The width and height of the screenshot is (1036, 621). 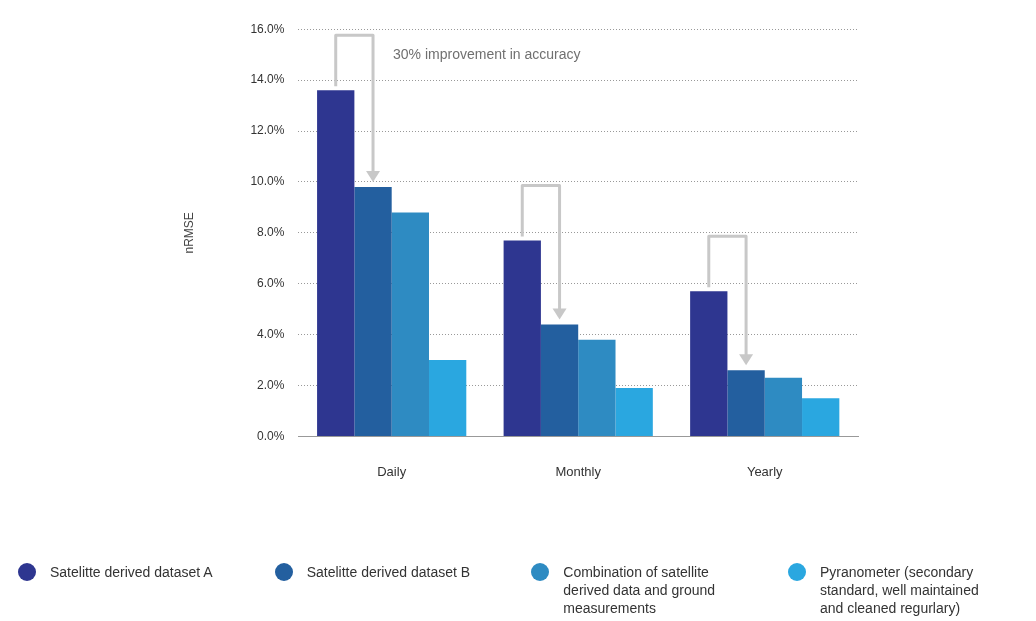 What do you see at coordinates (188, 233) in the screenshot?
I see `y-axis-title: nRMSE` at bounding box center [188, 233].